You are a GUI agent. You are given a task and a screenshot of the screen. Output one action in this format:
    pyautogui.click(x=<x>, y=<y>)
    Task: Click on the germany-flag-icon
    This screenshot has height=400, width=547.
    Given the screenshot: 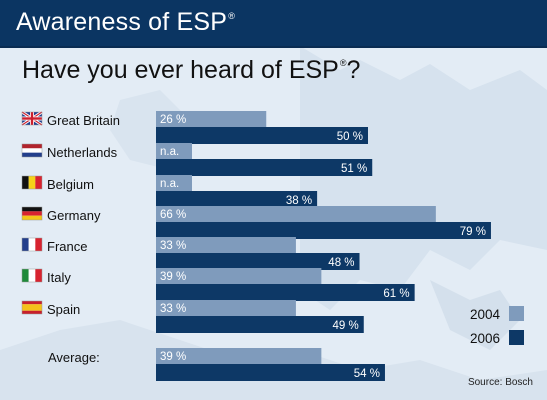 What is the action you would take?
    pyautogui.click(x=32, y=213)
    